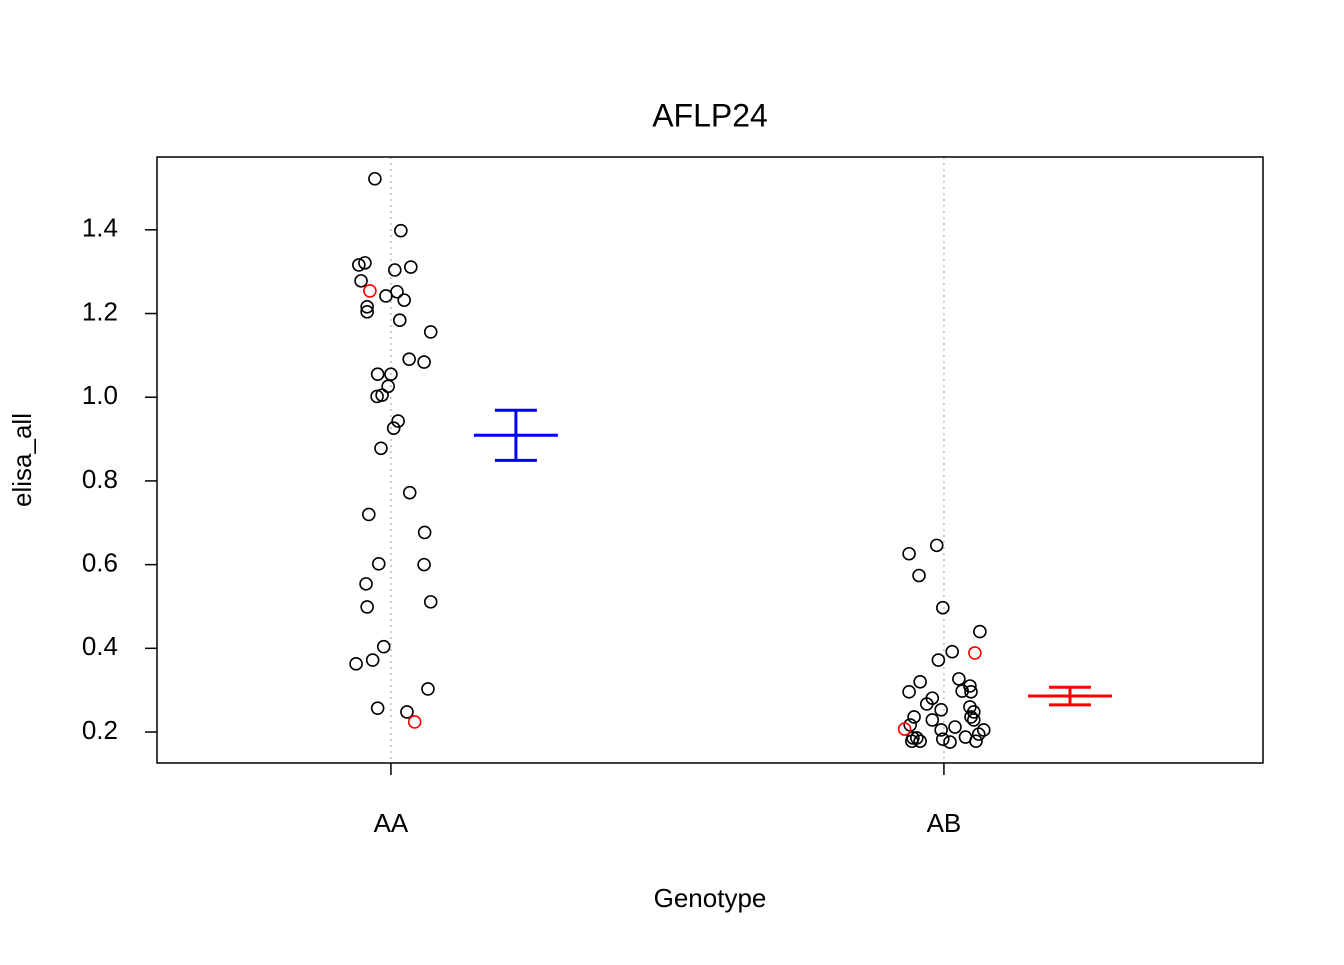  Describe the element at coordinates (100, 563) in the screenshot. I see `y-tick-label: 0.6` at that location.